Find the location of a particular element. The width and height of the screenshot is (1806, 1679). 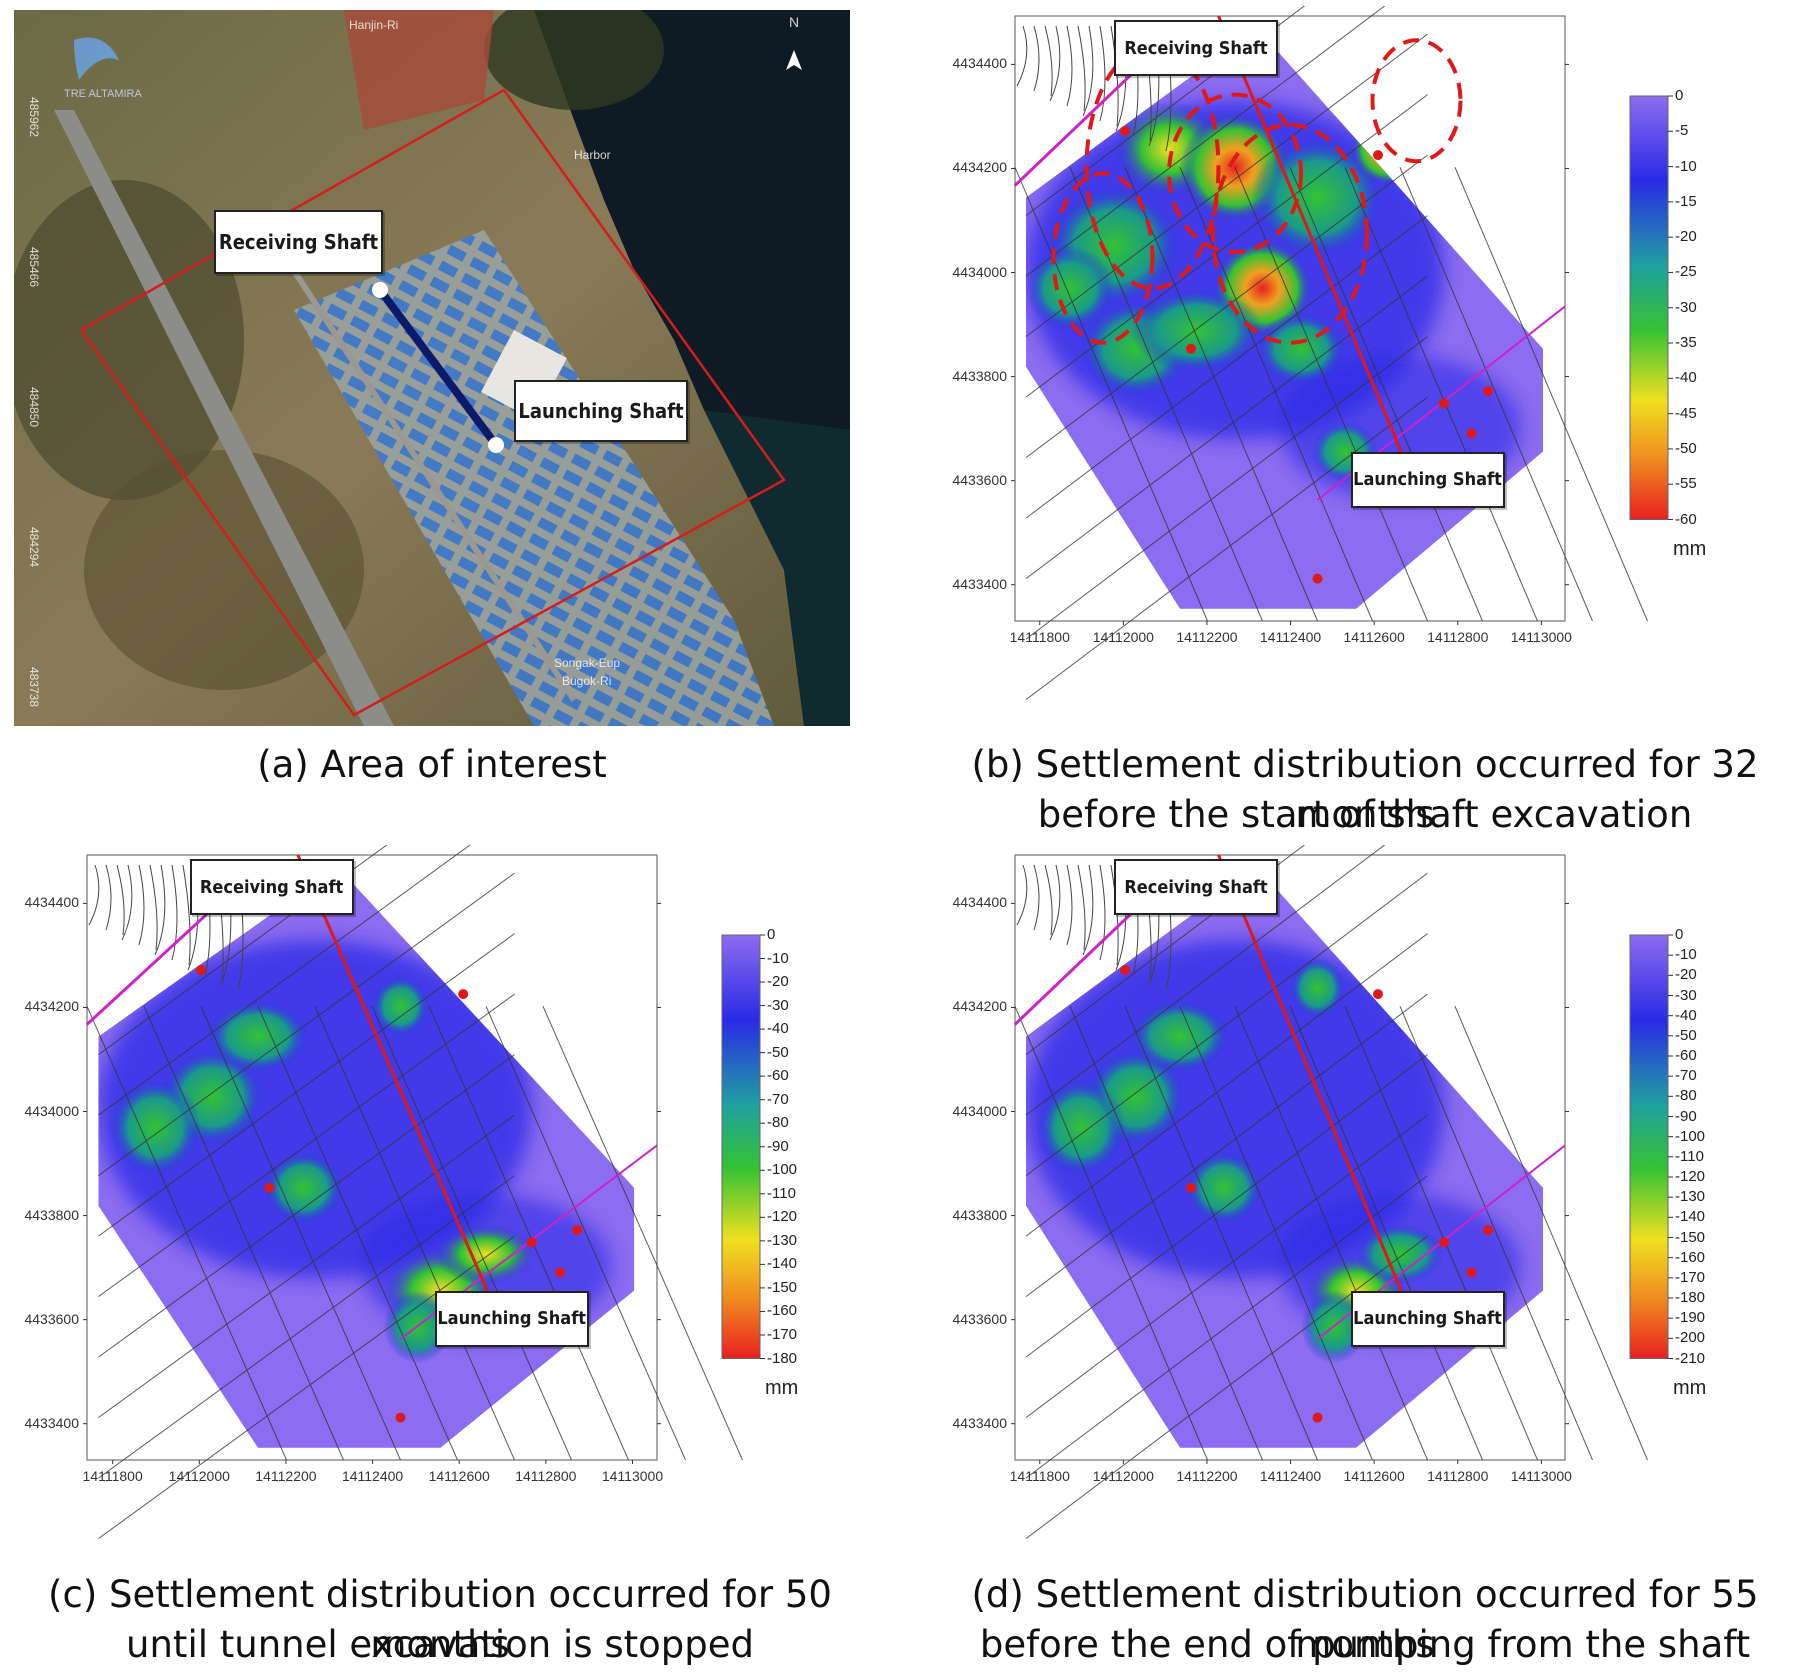

caption-a: (a) Area of interest is located at coordinates (432, 764).